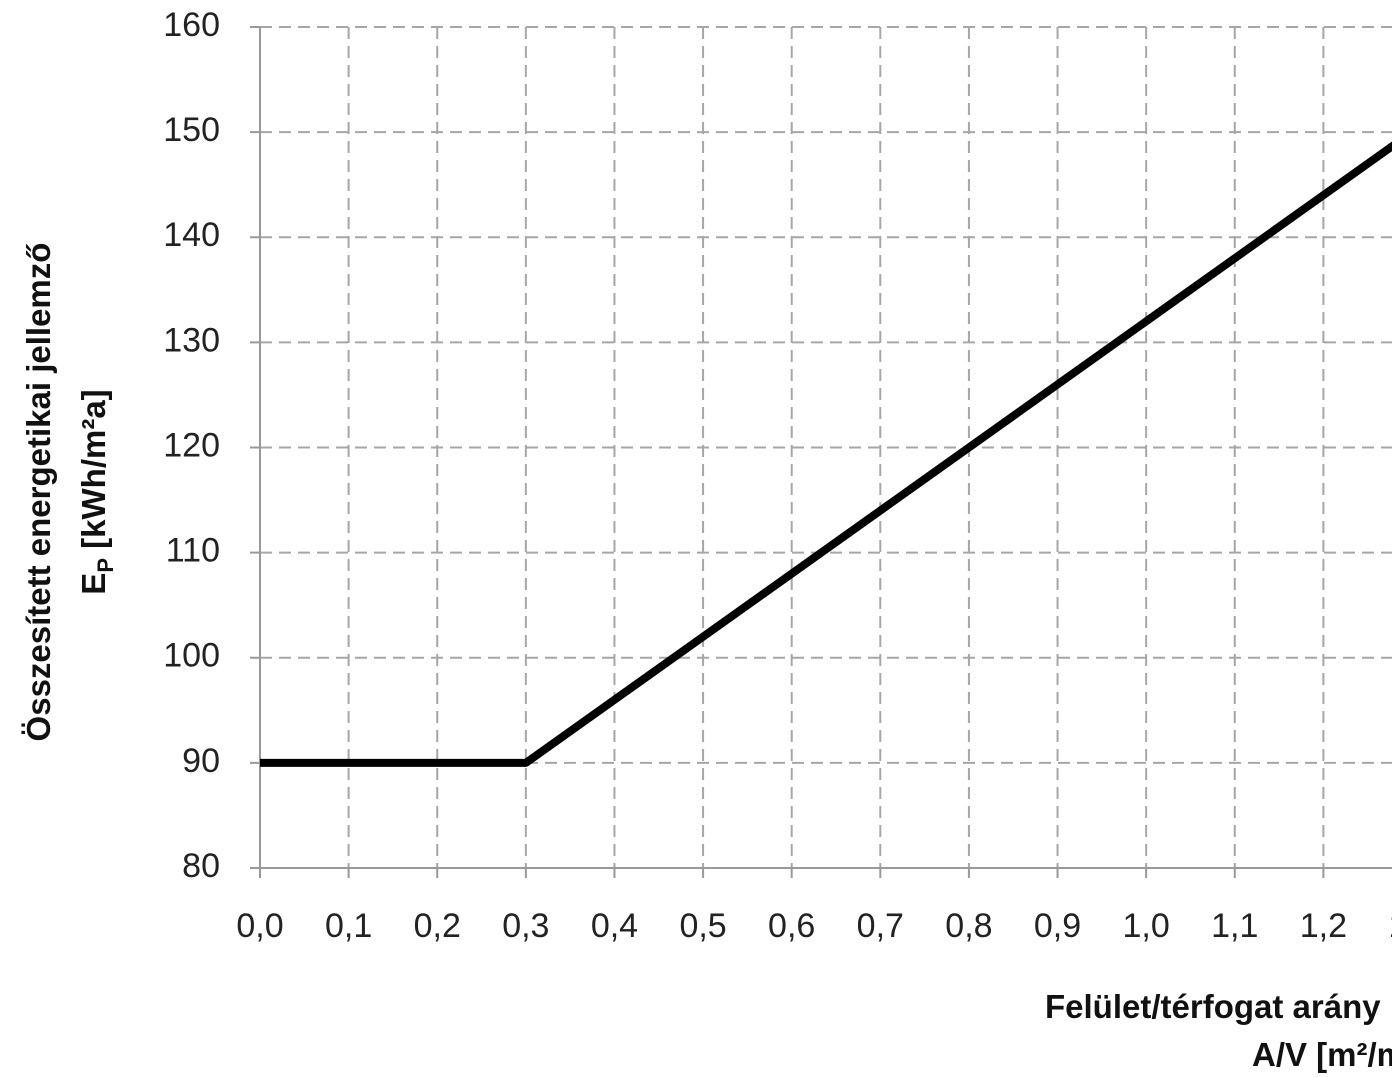 The height and width of the screenshot is (1077, 1392). Describe the element at coordinates (614, 926) in the screenshot. I see `x-tick-label: 0,4` at that location.